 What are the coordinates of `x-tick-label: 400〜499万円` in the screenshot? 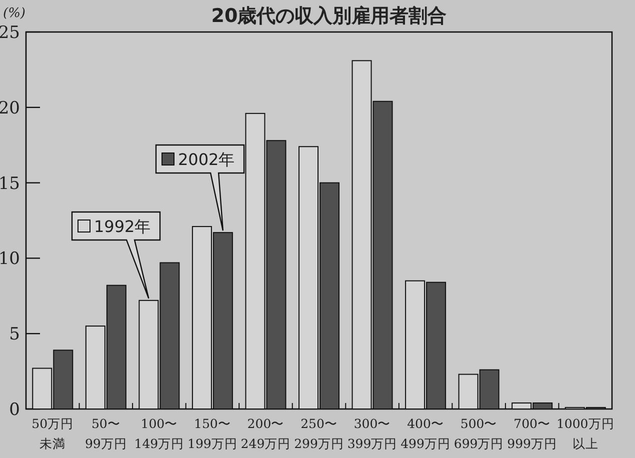 It's located at (425, 433).